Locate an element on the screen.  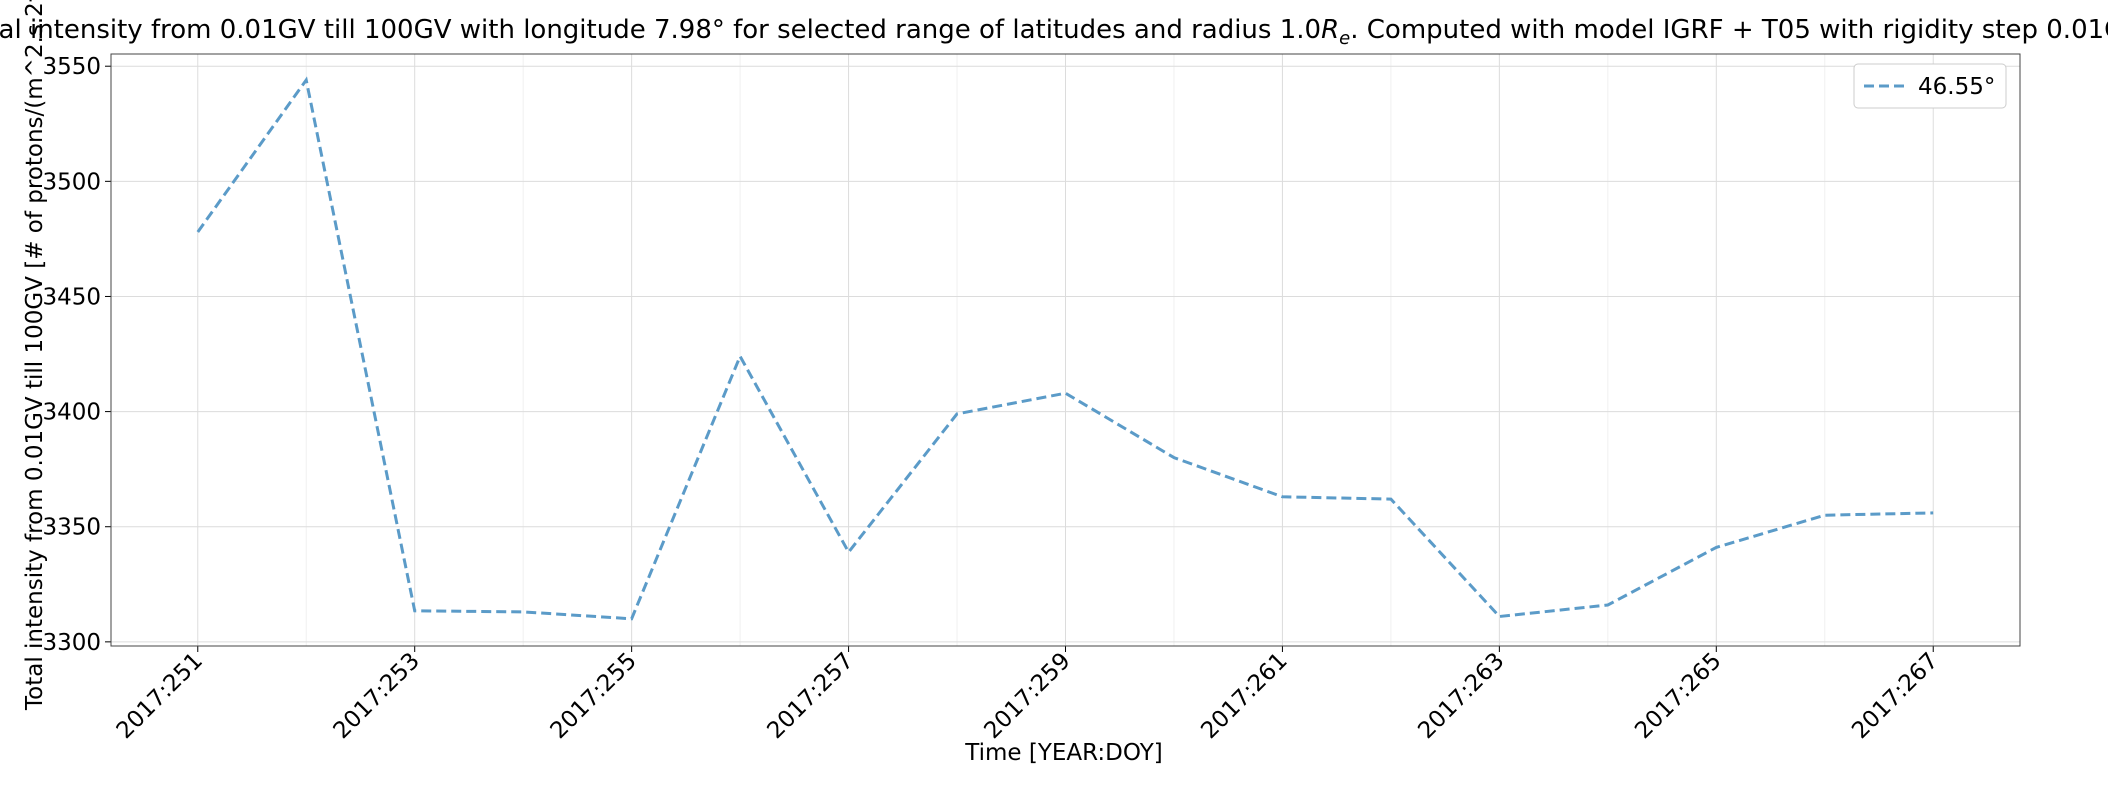
y-tick-label: 3500 is located at coordinates (71, 182).